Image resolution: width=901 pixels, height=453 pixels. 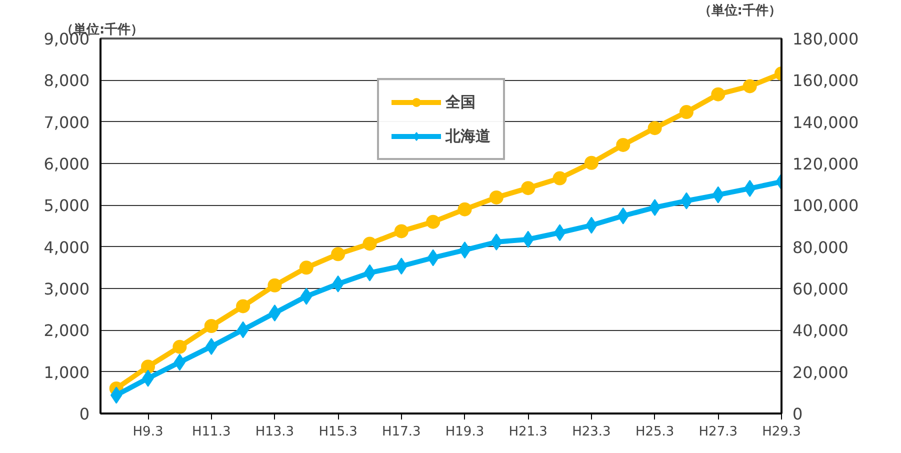 What do you see at coordinates (820, 330) in the screenshot?
I see `y2-tick-label: 40,000` at bounding box center [820, 330].